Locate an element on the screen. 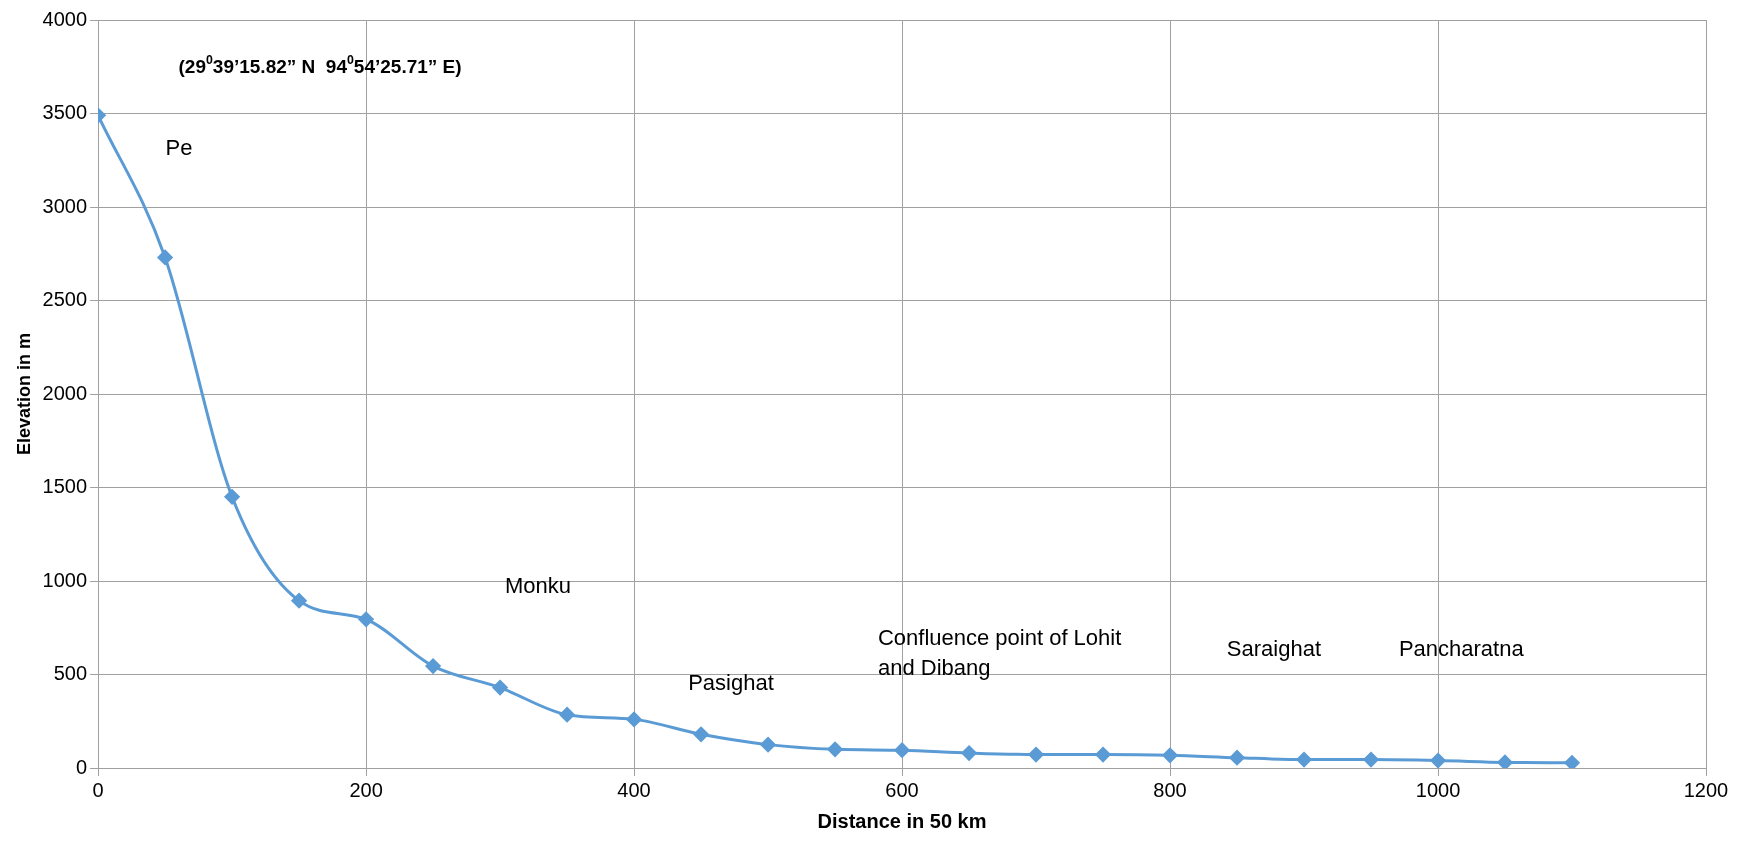 The width and height of the screenshot is (1756, 848). annotation: Confluence point of Lohit and Dibang is located at coordinates (999, 653).